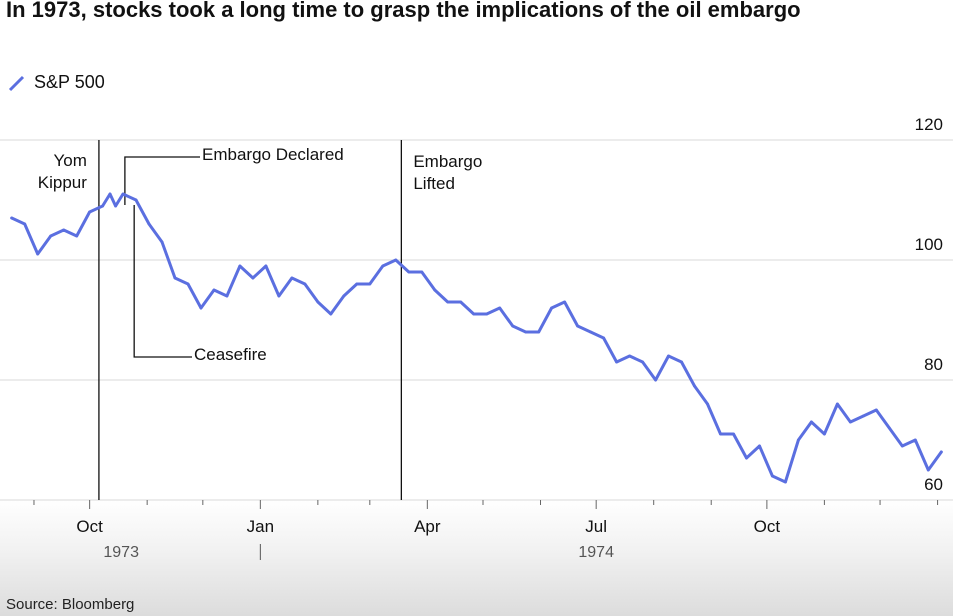 The height and width of the screenshot is (616, 953). Describe the element at coordinates (427, 526) in the screenshot. I see `x-tick-label: Apr` at that location.